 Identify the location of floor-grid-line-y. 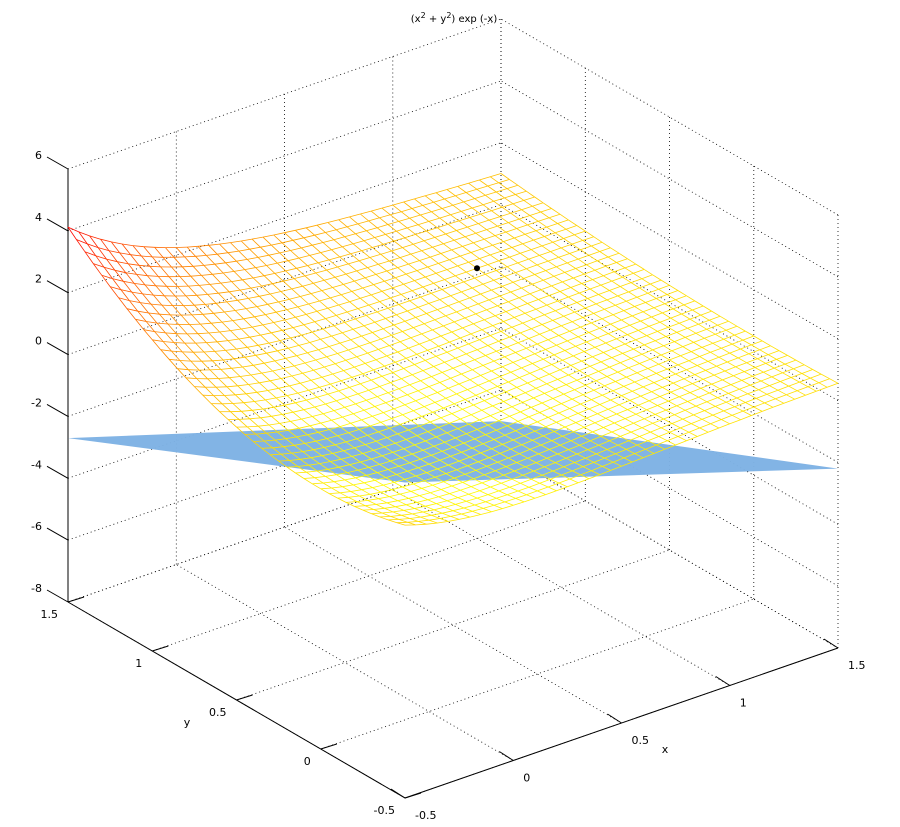
(369, 576).